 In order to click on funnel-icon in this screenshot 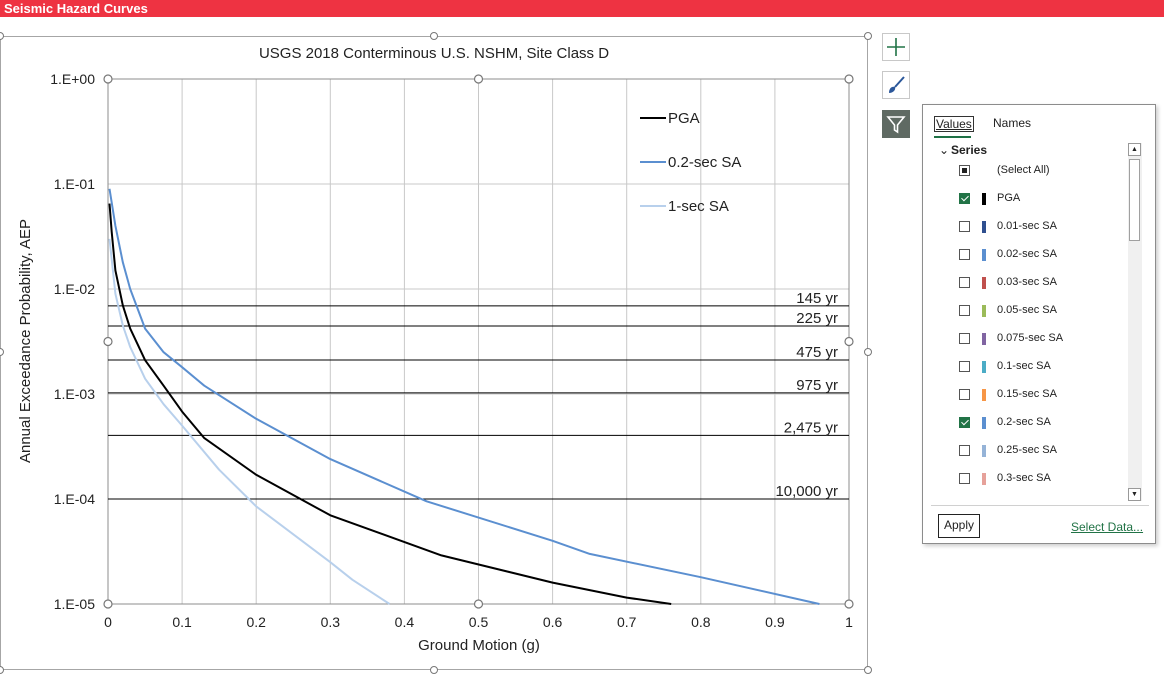, I will do `click(896, 125)`.